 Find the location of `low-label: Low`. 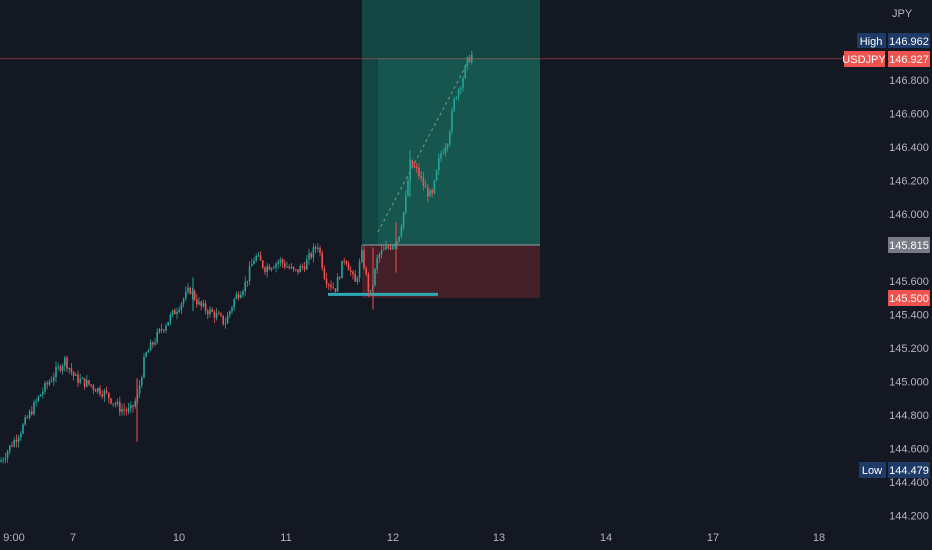

low-label: Low is located at coordinates (872, 471).